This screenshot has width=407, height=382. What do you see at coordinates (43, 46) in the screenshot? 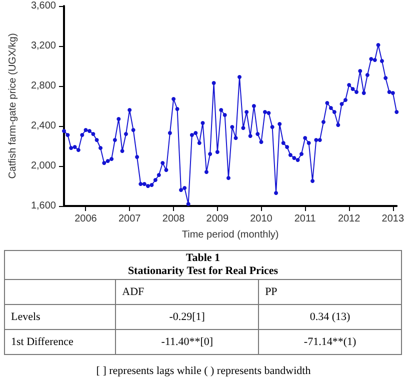
I see `y-tick-label: 3,200` at bounding box center [43, 46].